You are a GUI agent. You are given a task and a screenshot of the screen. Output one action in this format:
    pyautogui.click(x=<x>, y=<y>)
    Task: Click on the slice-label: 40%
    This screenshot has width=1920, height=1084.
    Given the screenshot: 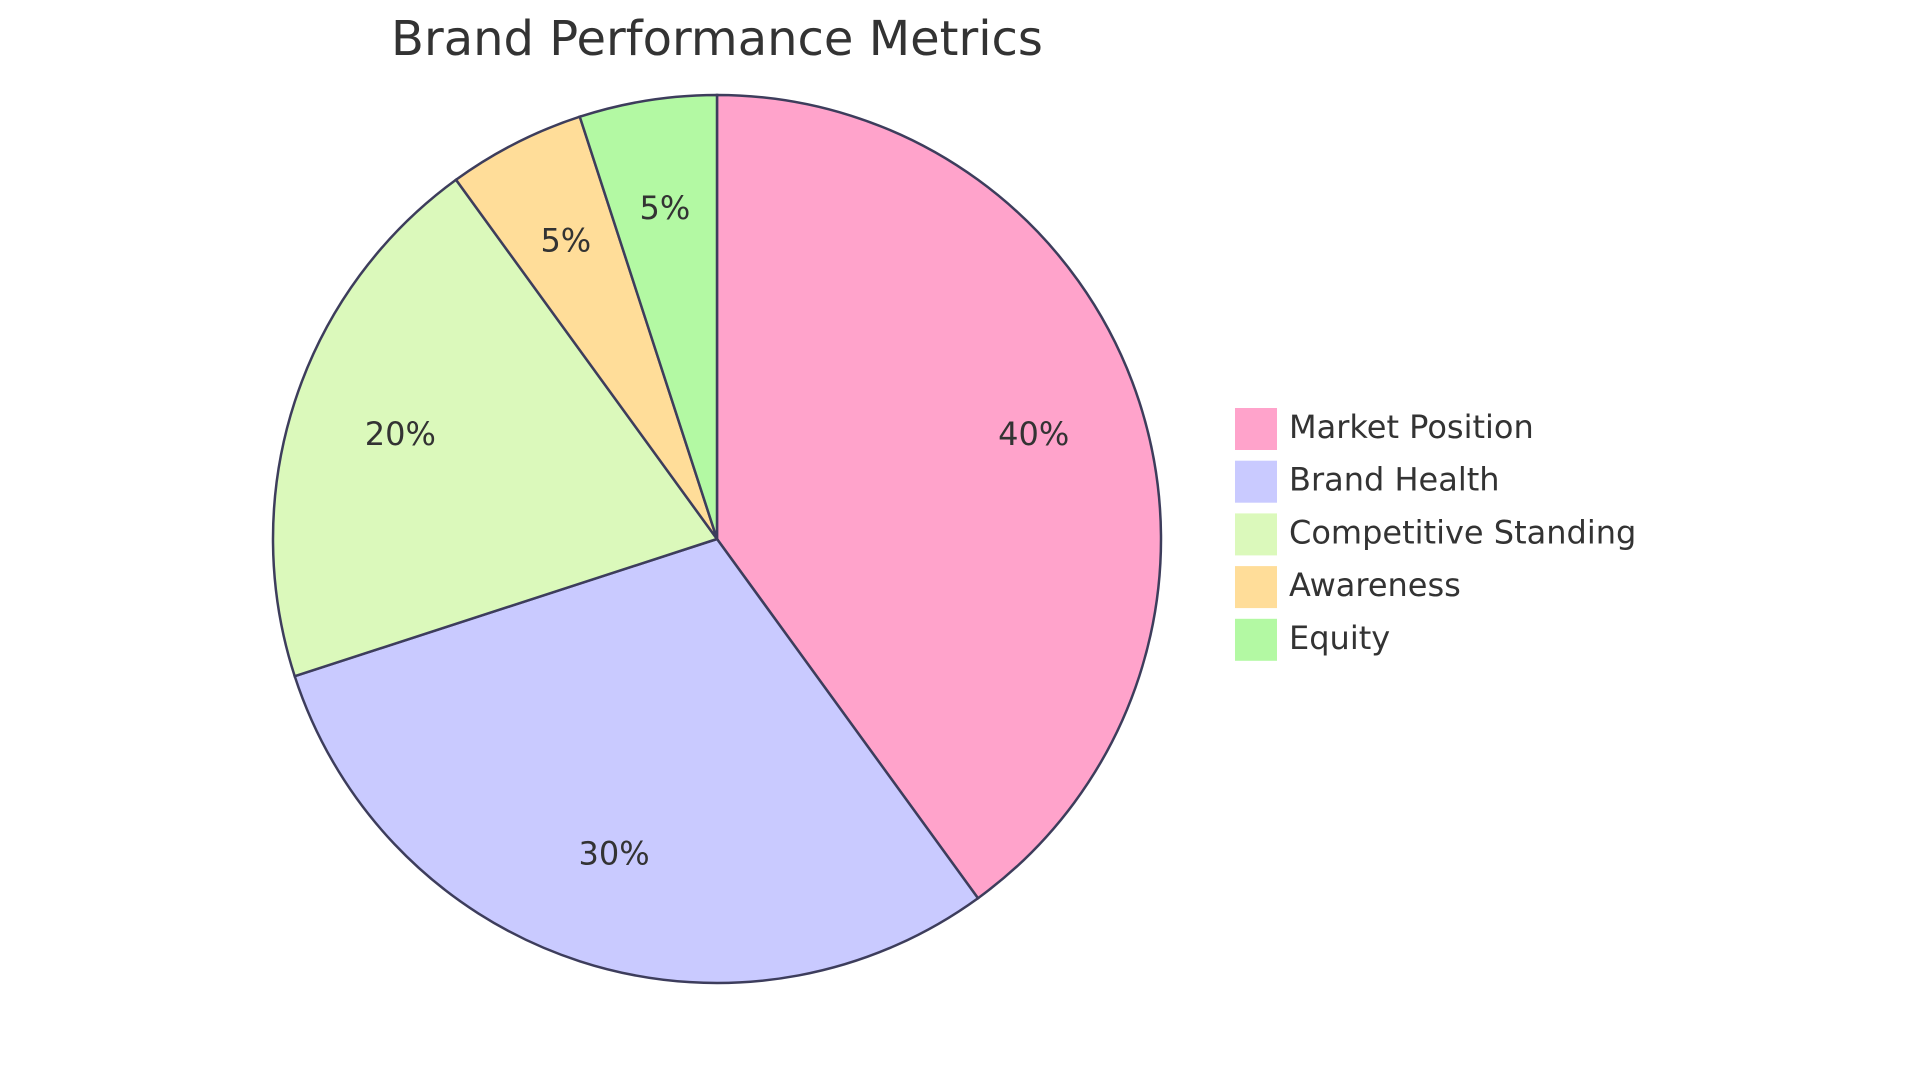 What is the action you would take?
    pyautogui.click(x=1033, y=434)
    